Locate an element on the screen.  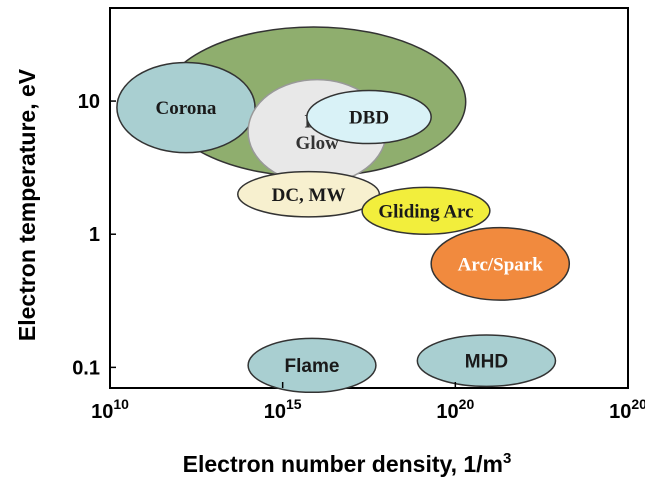
y-tick-label: 10 is located at coordinates (89, 102).